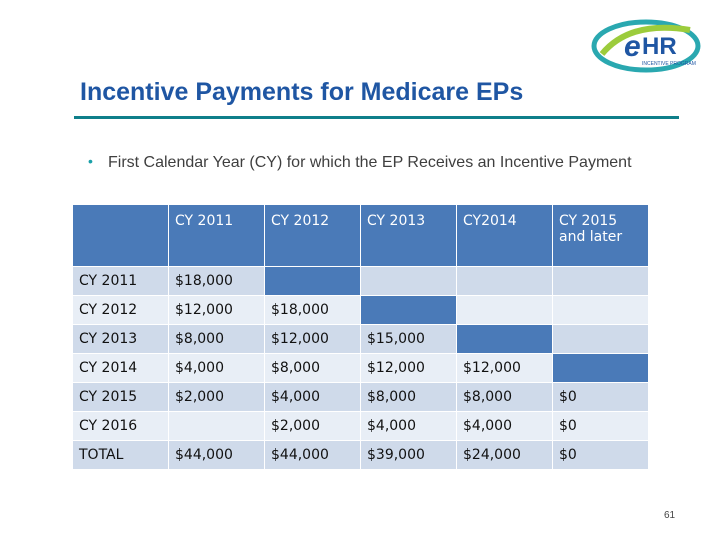  I want to click on ehr-logo: e HR INCENTIVE PROGRAM, so click(647, 45).